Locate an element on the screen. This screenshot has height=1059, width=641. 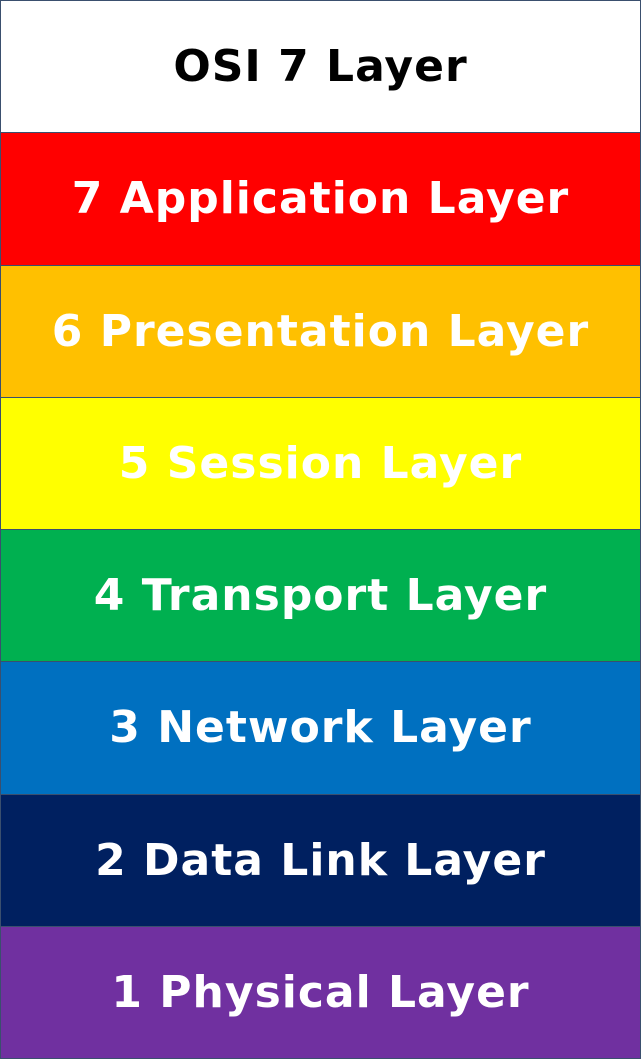
layer-4-label: 4 Transport Layer is located at coordinates (320, 596).